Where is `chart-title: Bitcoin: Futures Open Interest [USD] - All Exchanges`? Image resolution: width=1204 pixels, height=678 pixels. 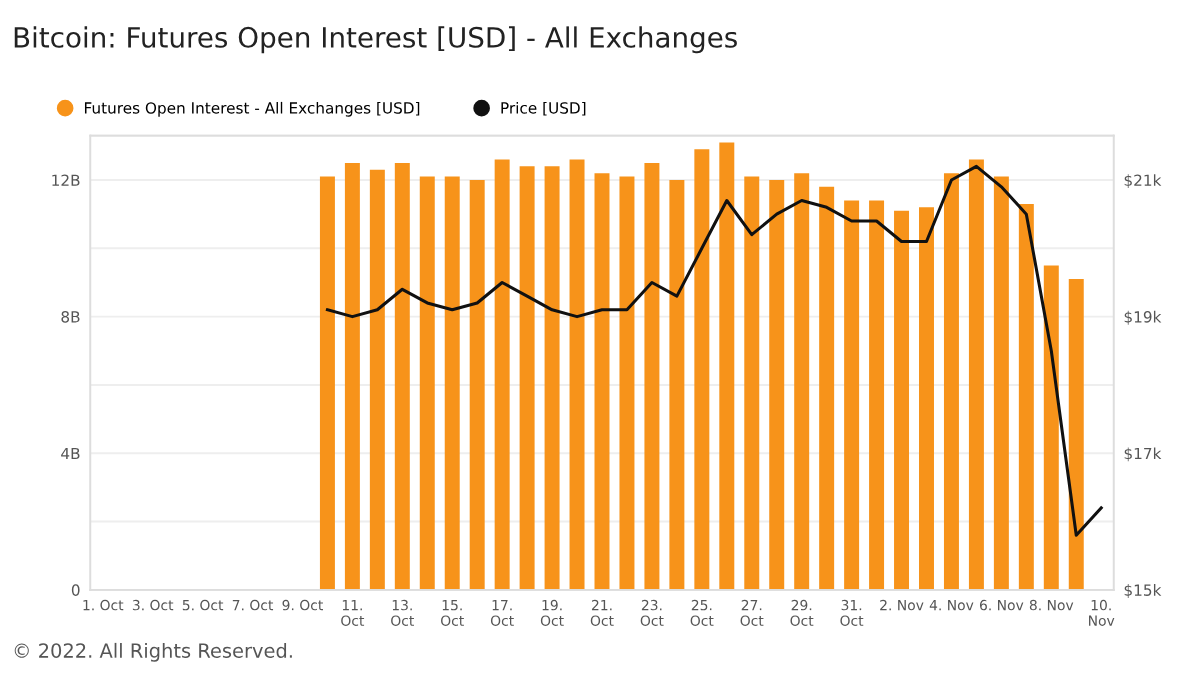 chart-title: Bitcoin: Futures Open Interest [USD] - All Exchanges is located at coordinates (375, 40).